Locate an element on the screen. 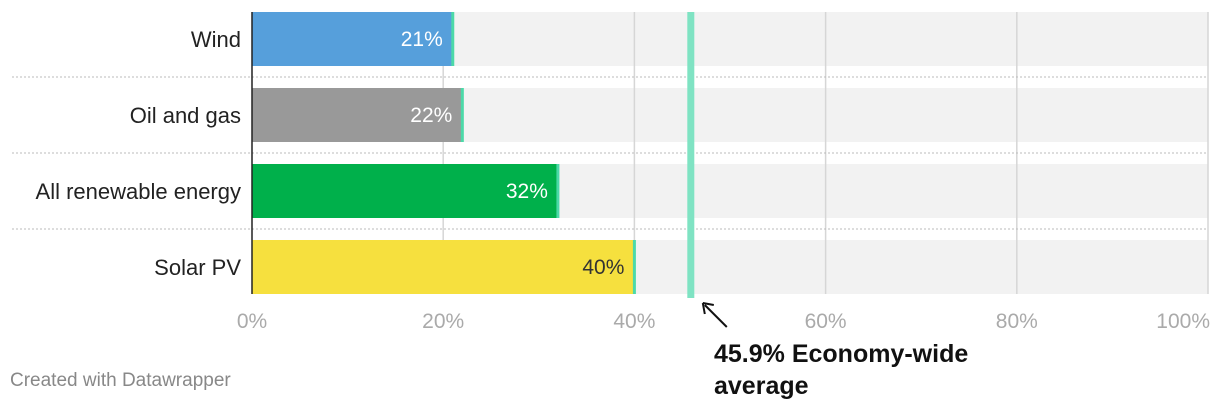  bar-value-labels: 21% 22% 32% 40% is located at coordinates (513, 153).